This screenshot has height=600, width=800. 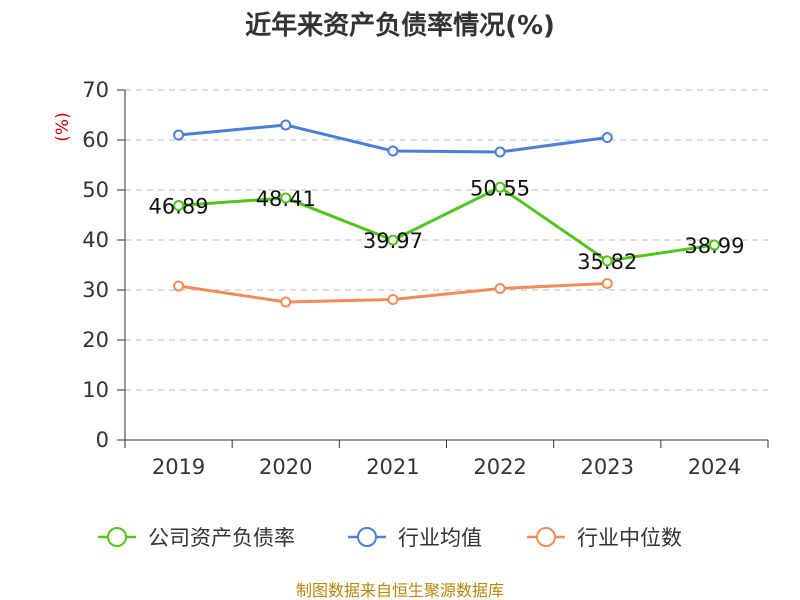 What do you see at coordinates (95, 340) in the screenshot?
I see `y-tick-label: 20` at bounding box center [95, 340].